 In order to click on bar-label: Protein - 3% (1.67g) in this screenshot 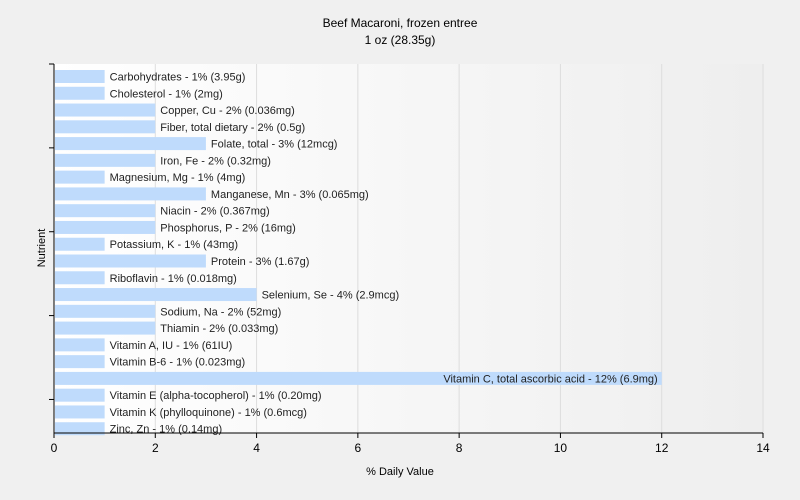, I will do `click(260, 262)`.